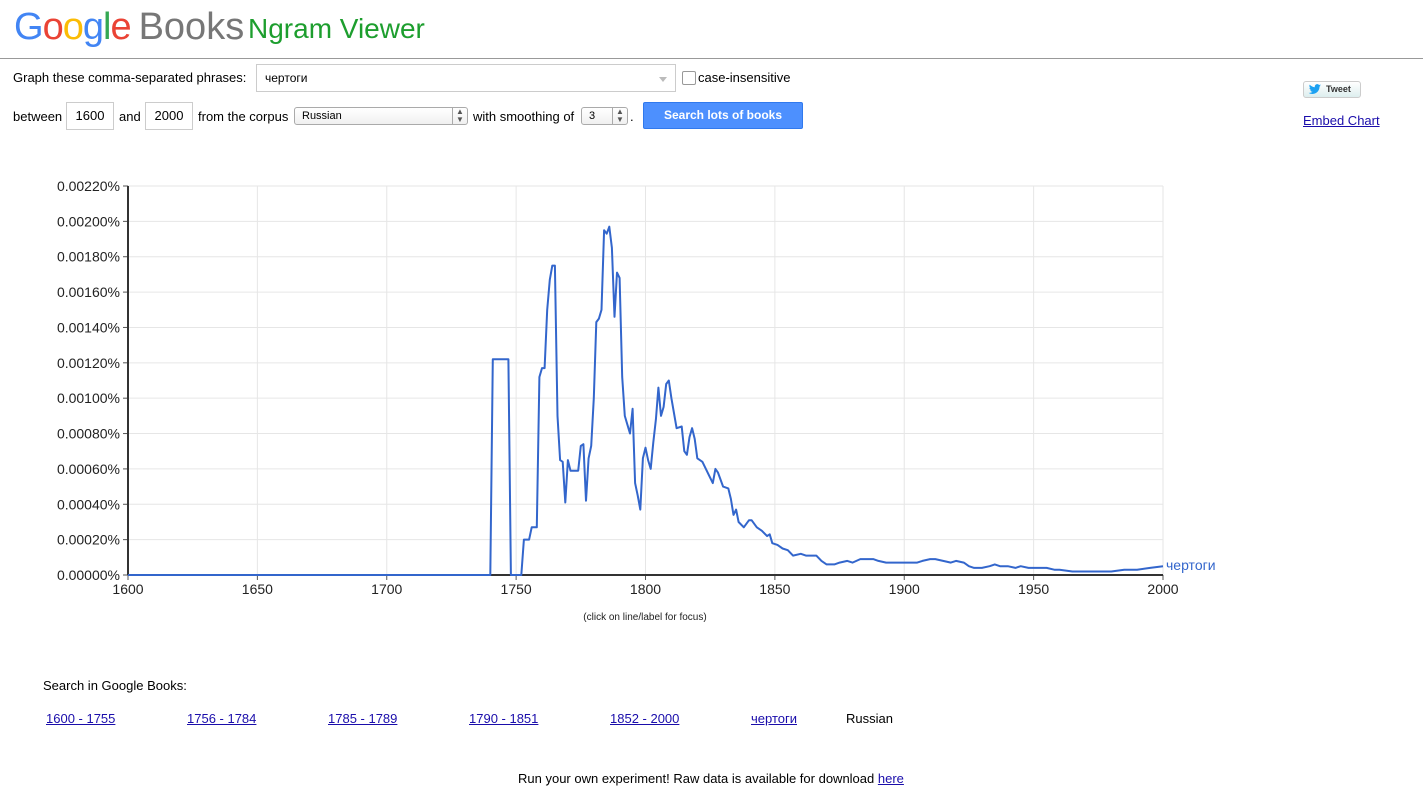 The image size is (1423, 786). Describe the element at coordinates (632, 116) in the screenshot. I see `period-text: .` at that location.